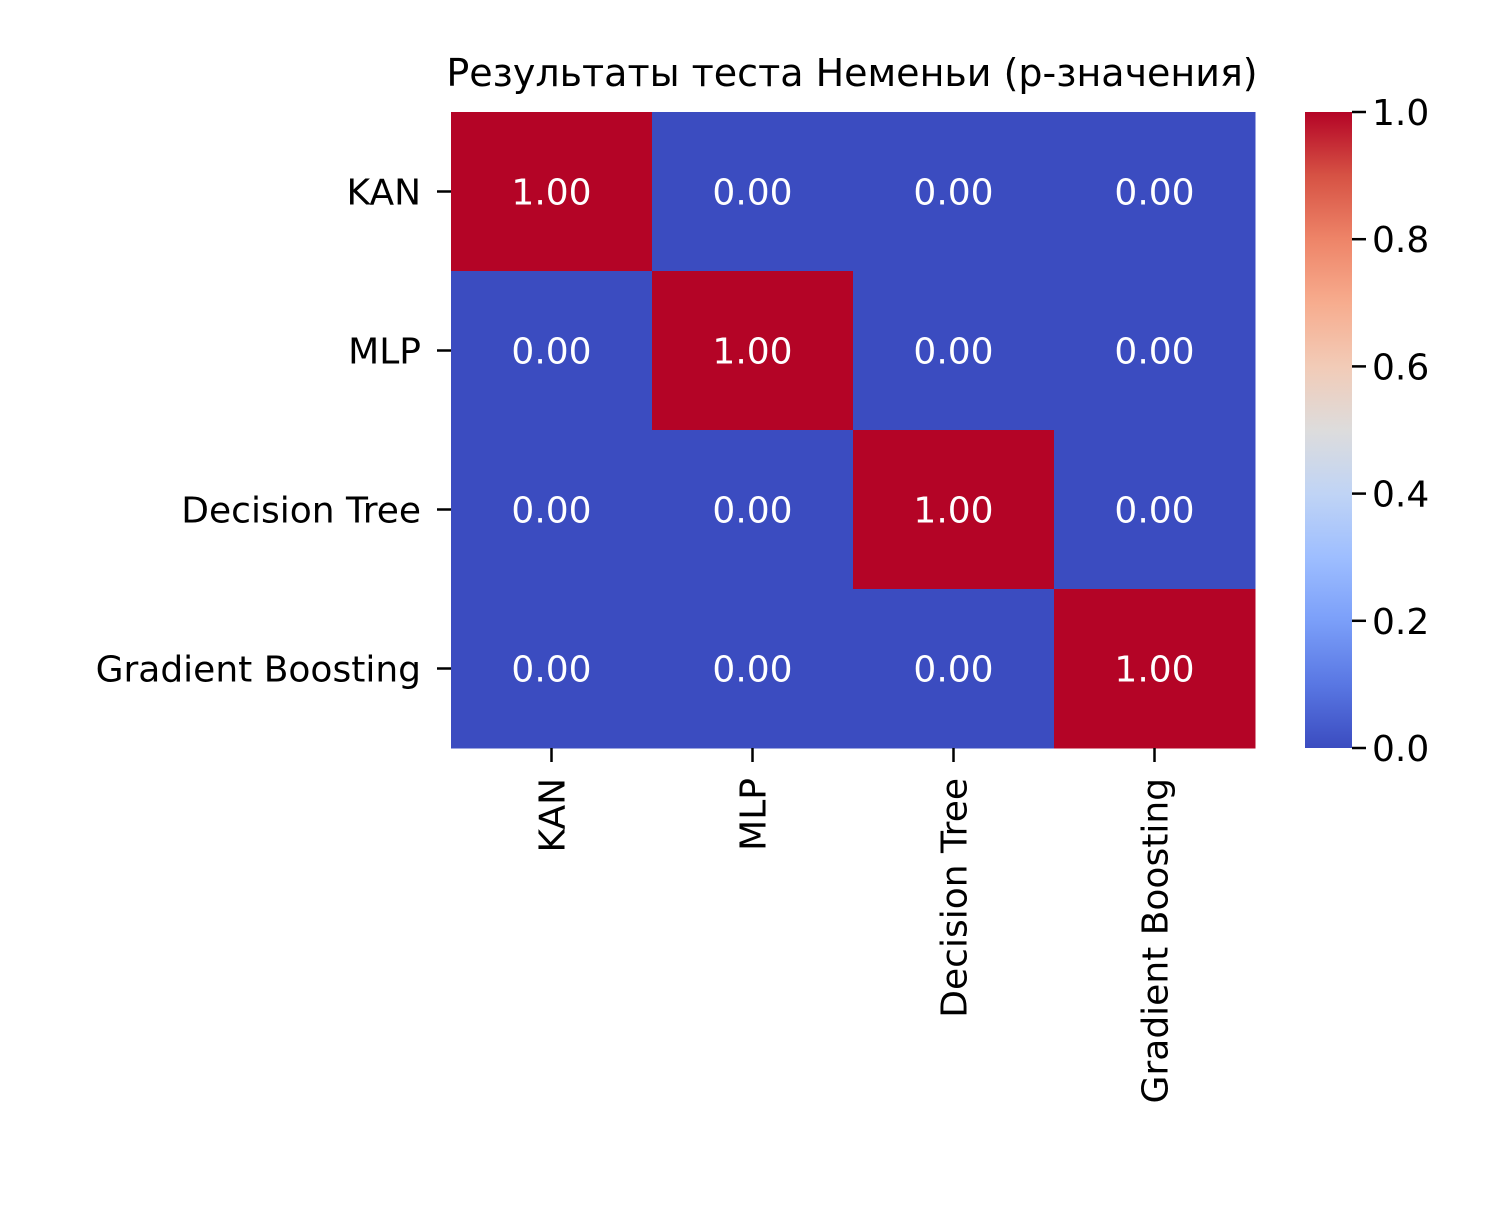  What do you see at coordinates (301, 511) in the screenshot?
I see `y-tick-label: Decision Tree` at bounding box center [301, 511].